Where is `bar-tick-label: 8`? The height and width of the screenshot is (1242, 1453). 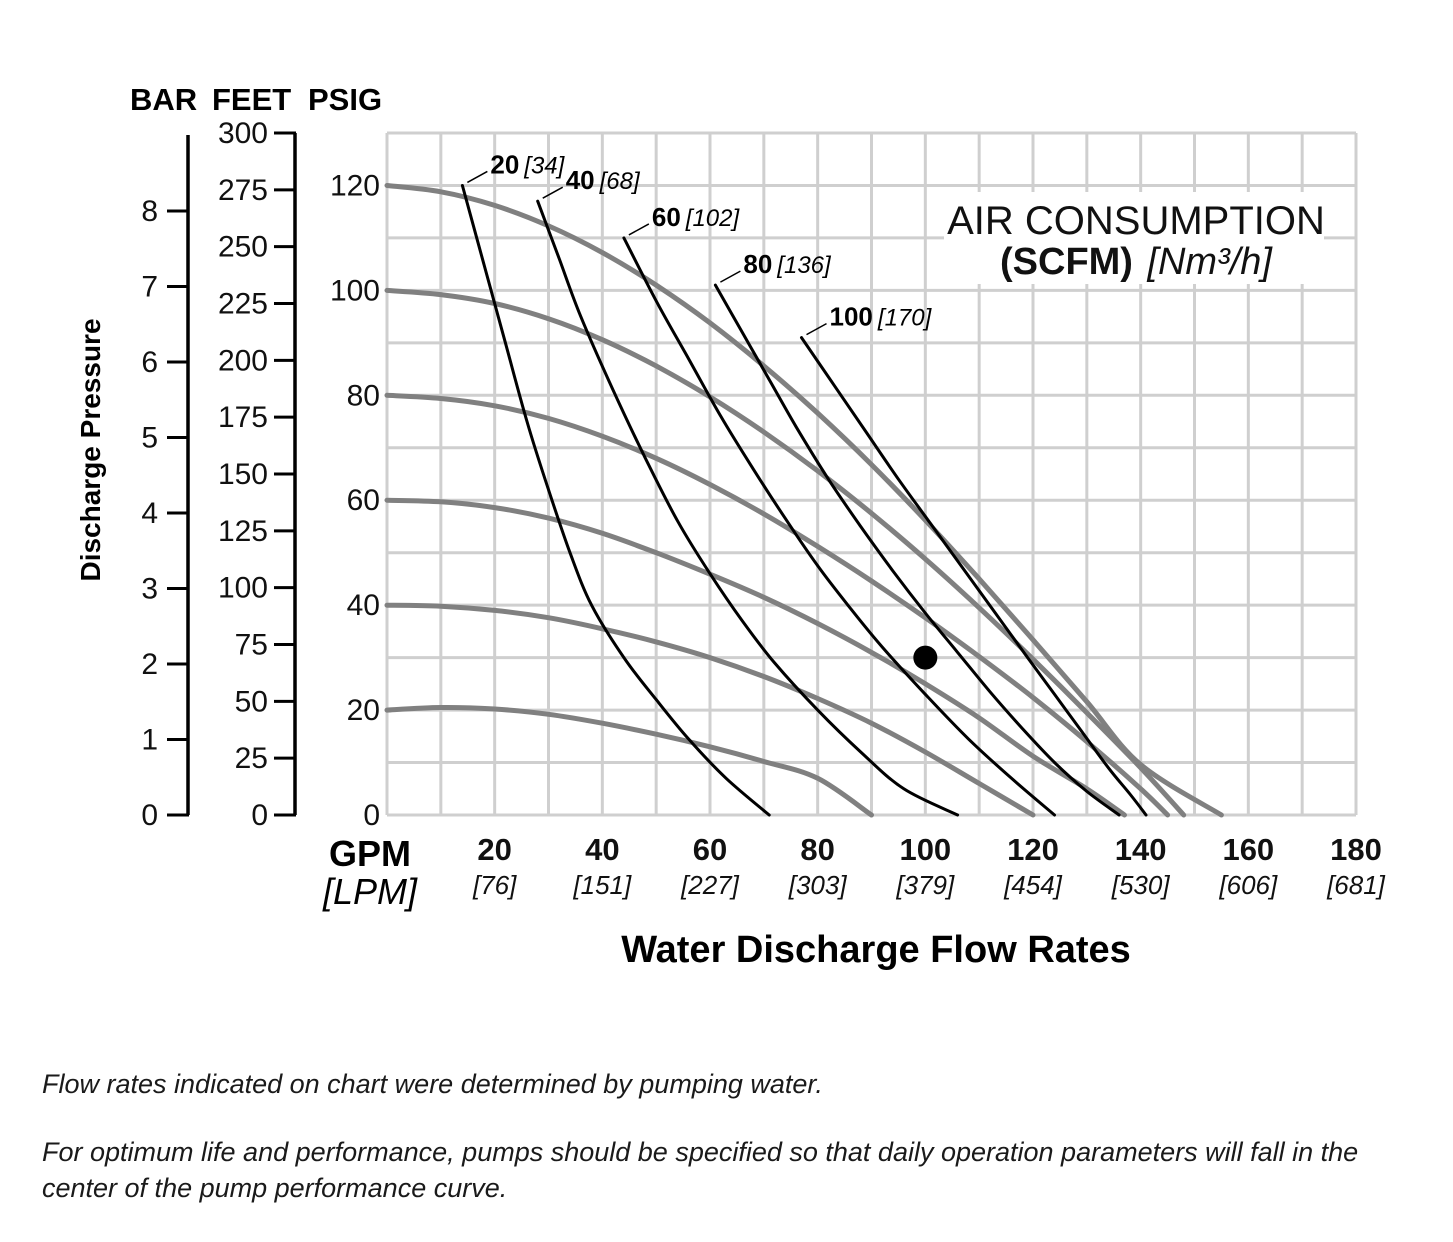 bar-tick-label: 8 is located at coordinates (149, 211).